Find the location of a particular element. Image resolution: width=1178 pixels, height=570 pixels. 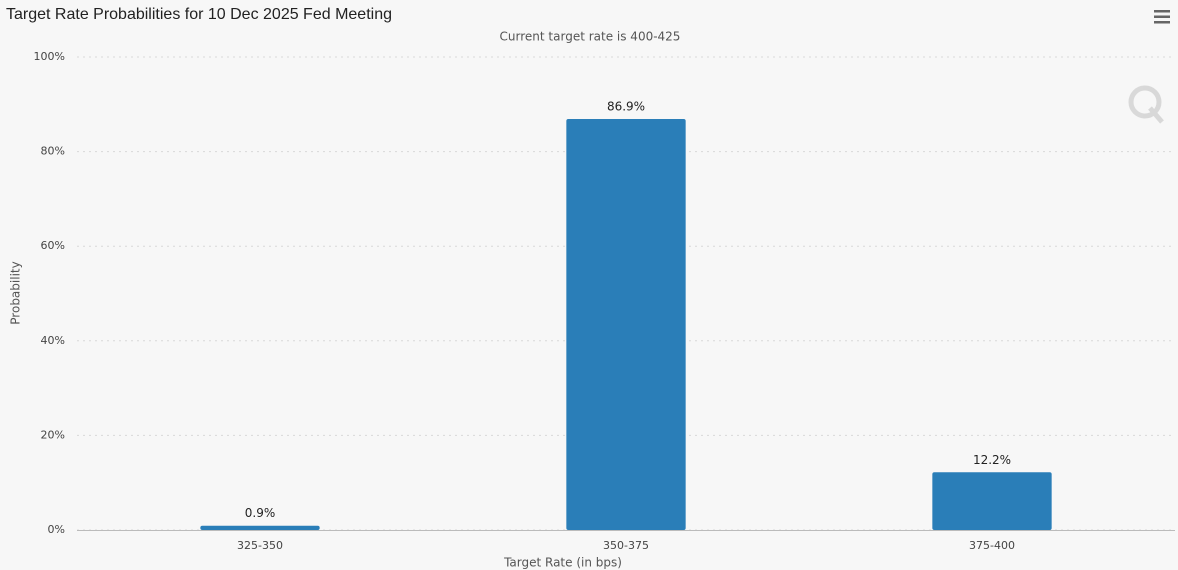

y-axis-label: Probability is located at coordinates (16, 292).